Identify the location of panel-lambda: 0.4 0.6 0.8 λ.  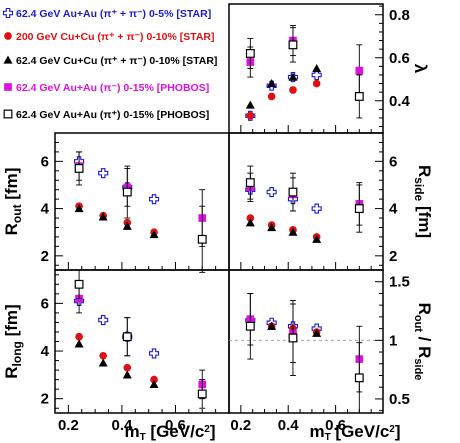
(329, 68).